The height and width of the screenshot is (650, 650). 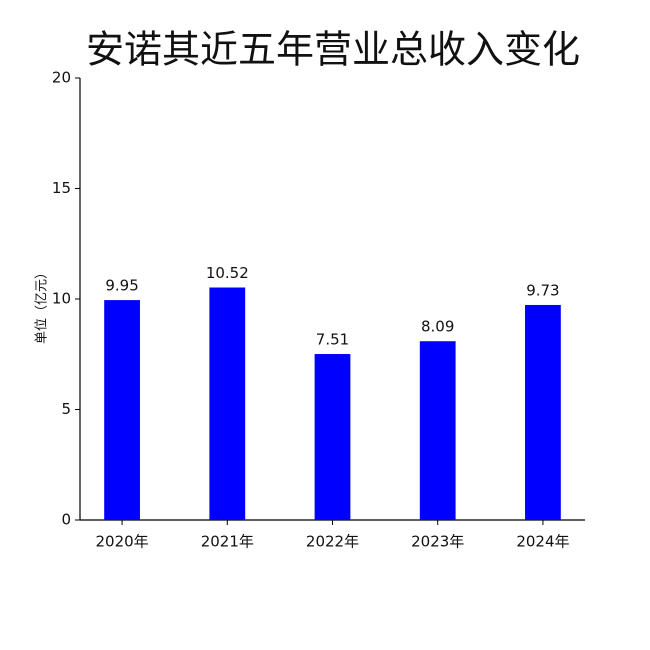 What do you see at coordinates (542, 542) in the screenshot?
I see `x-tick-label: 2024年` at bounding box center [542, 542].